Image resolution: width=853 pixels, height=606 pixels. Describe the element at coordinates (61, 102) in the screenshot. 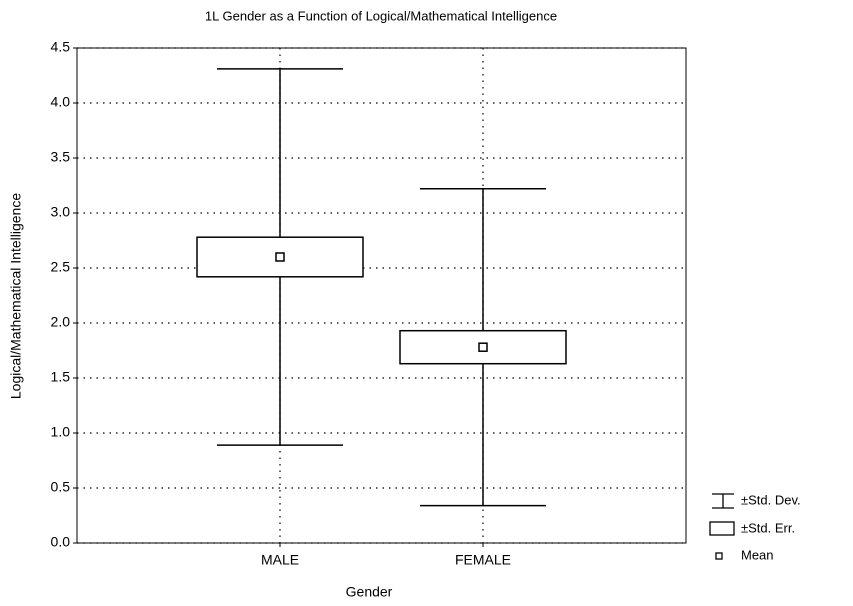

I see `y-tick-label: 4.0` at that location.